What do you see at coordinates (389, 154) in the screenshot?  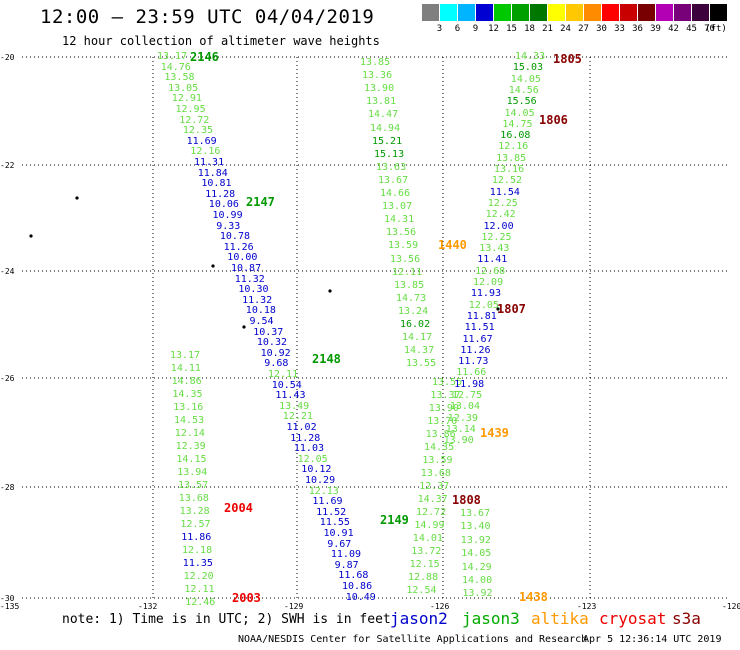 I see `wave-height-value: 15.13` at bounding box center [389, 154].